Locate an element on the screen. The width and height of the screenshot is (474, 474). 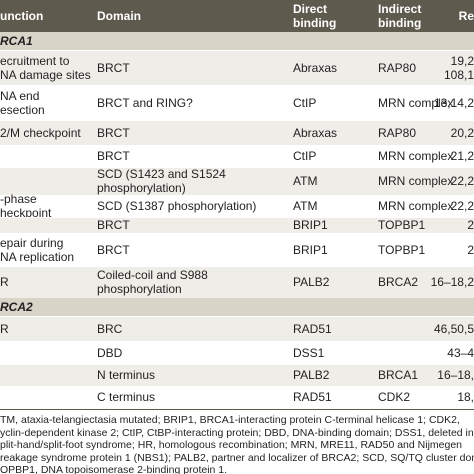
cell-line: SCD (S1423 and S1524 is located at coordinates (161, 174).